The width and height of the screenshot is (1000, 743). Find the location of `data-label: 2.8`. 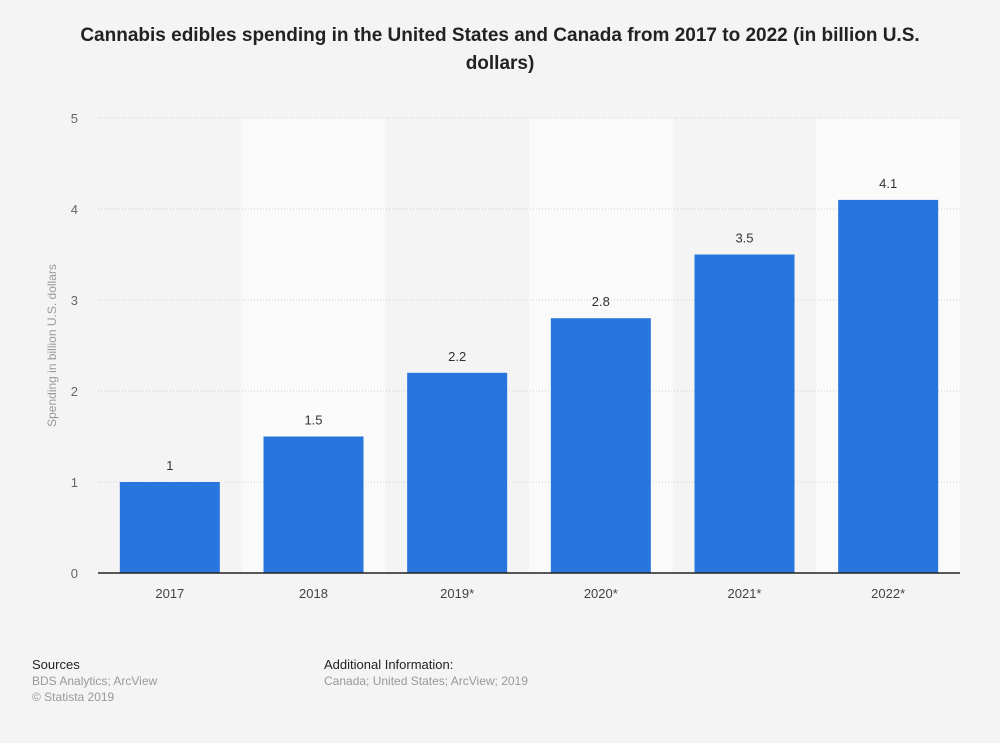

data-label: 2.8 is located at coordinates (601, 301).